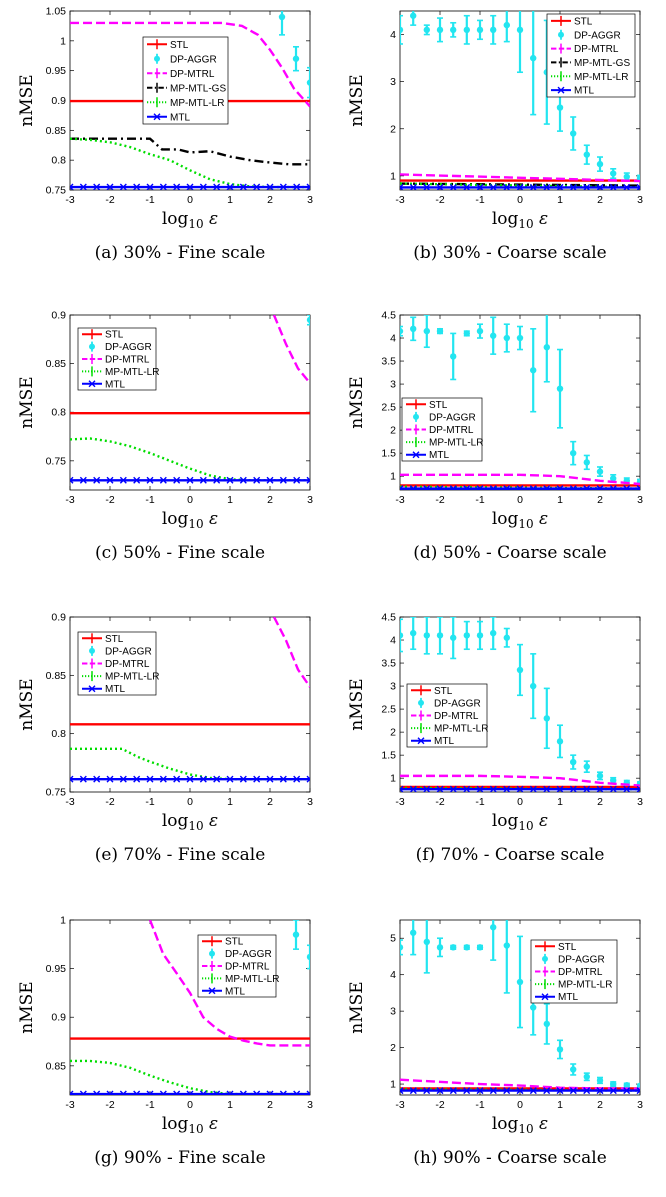 Image resolution: width=666 pixels, height=1197 pixels. Describe the element at coordinates (27, 402) in the screenshot. I see `y-axis-label: nMSE` at that location.